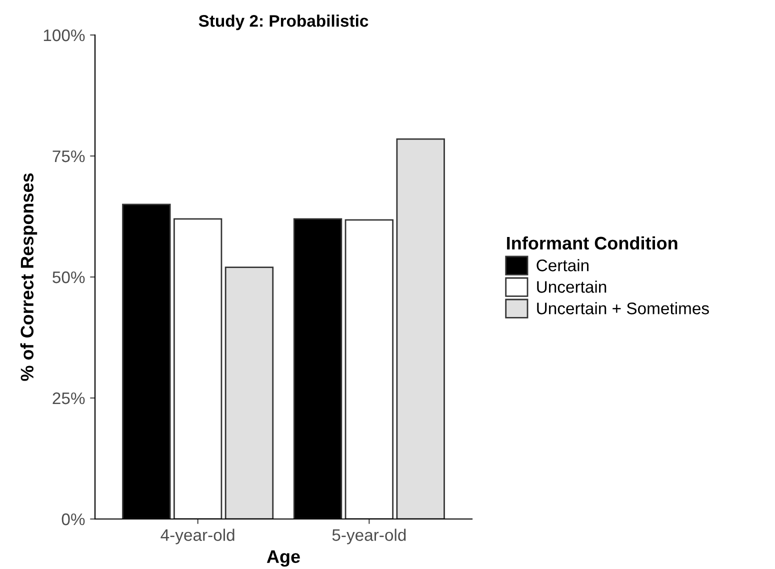 This screenshot has width=775, height=569. I want to click on legend-label: Certain, so click(562, 265).